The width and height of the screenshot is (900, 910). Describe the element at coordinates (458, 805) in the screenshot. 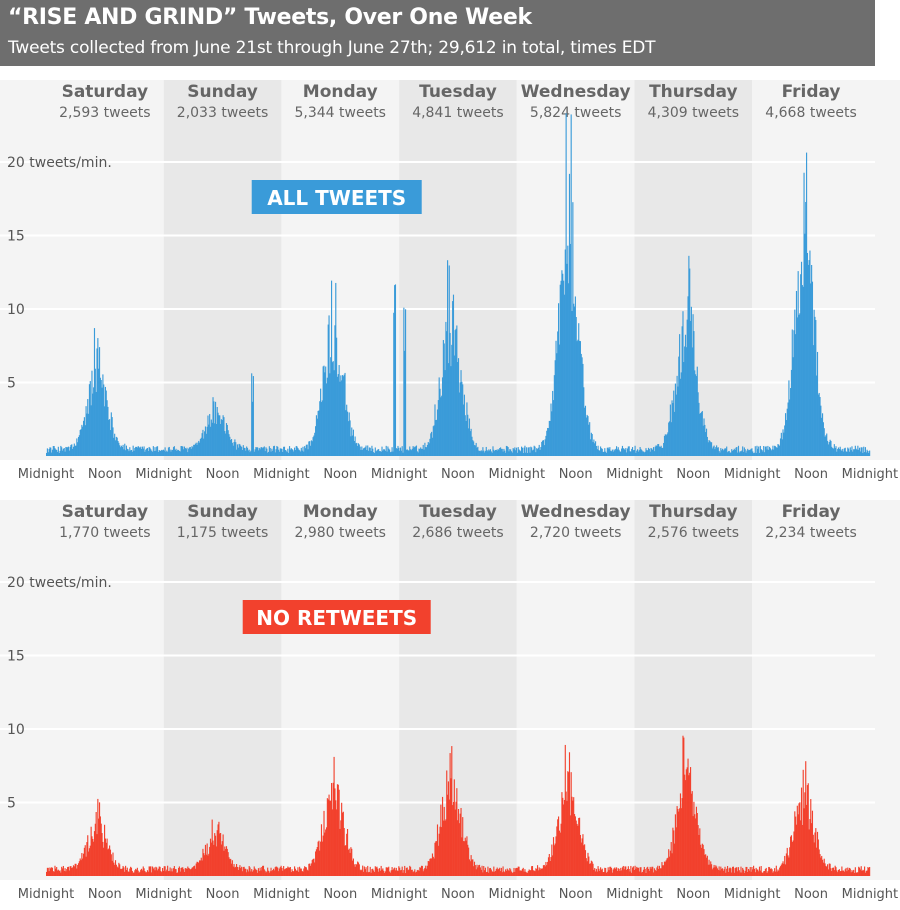

I see `bars-group` at that location.